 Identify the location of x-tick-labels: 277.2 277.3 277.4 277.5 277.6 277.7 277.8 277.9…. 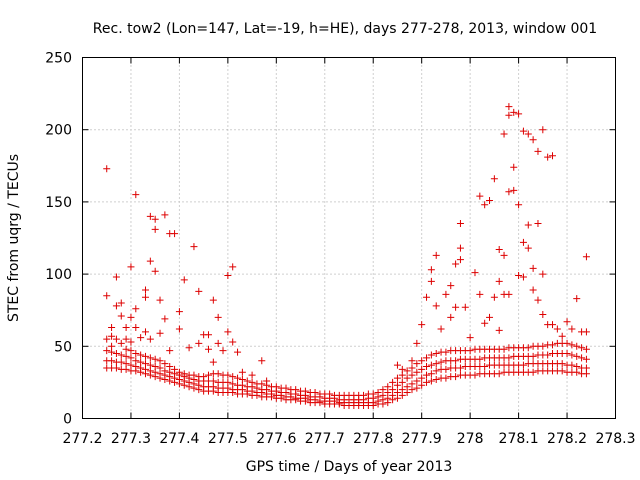
(348, 439).